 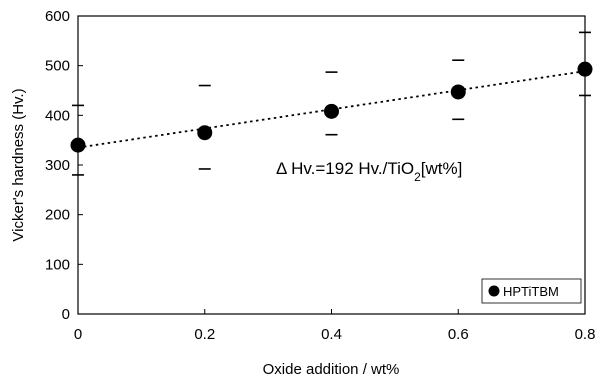 What do you see at coordinates (331, 334) in the screenshot?
I see `x-tick-label: 0.4` at bounding box center [331, 334].